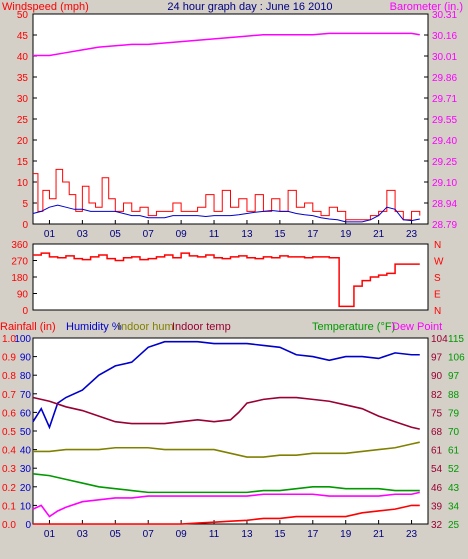  I want to click on y-tick-right: 29.86, so click(444, 78).